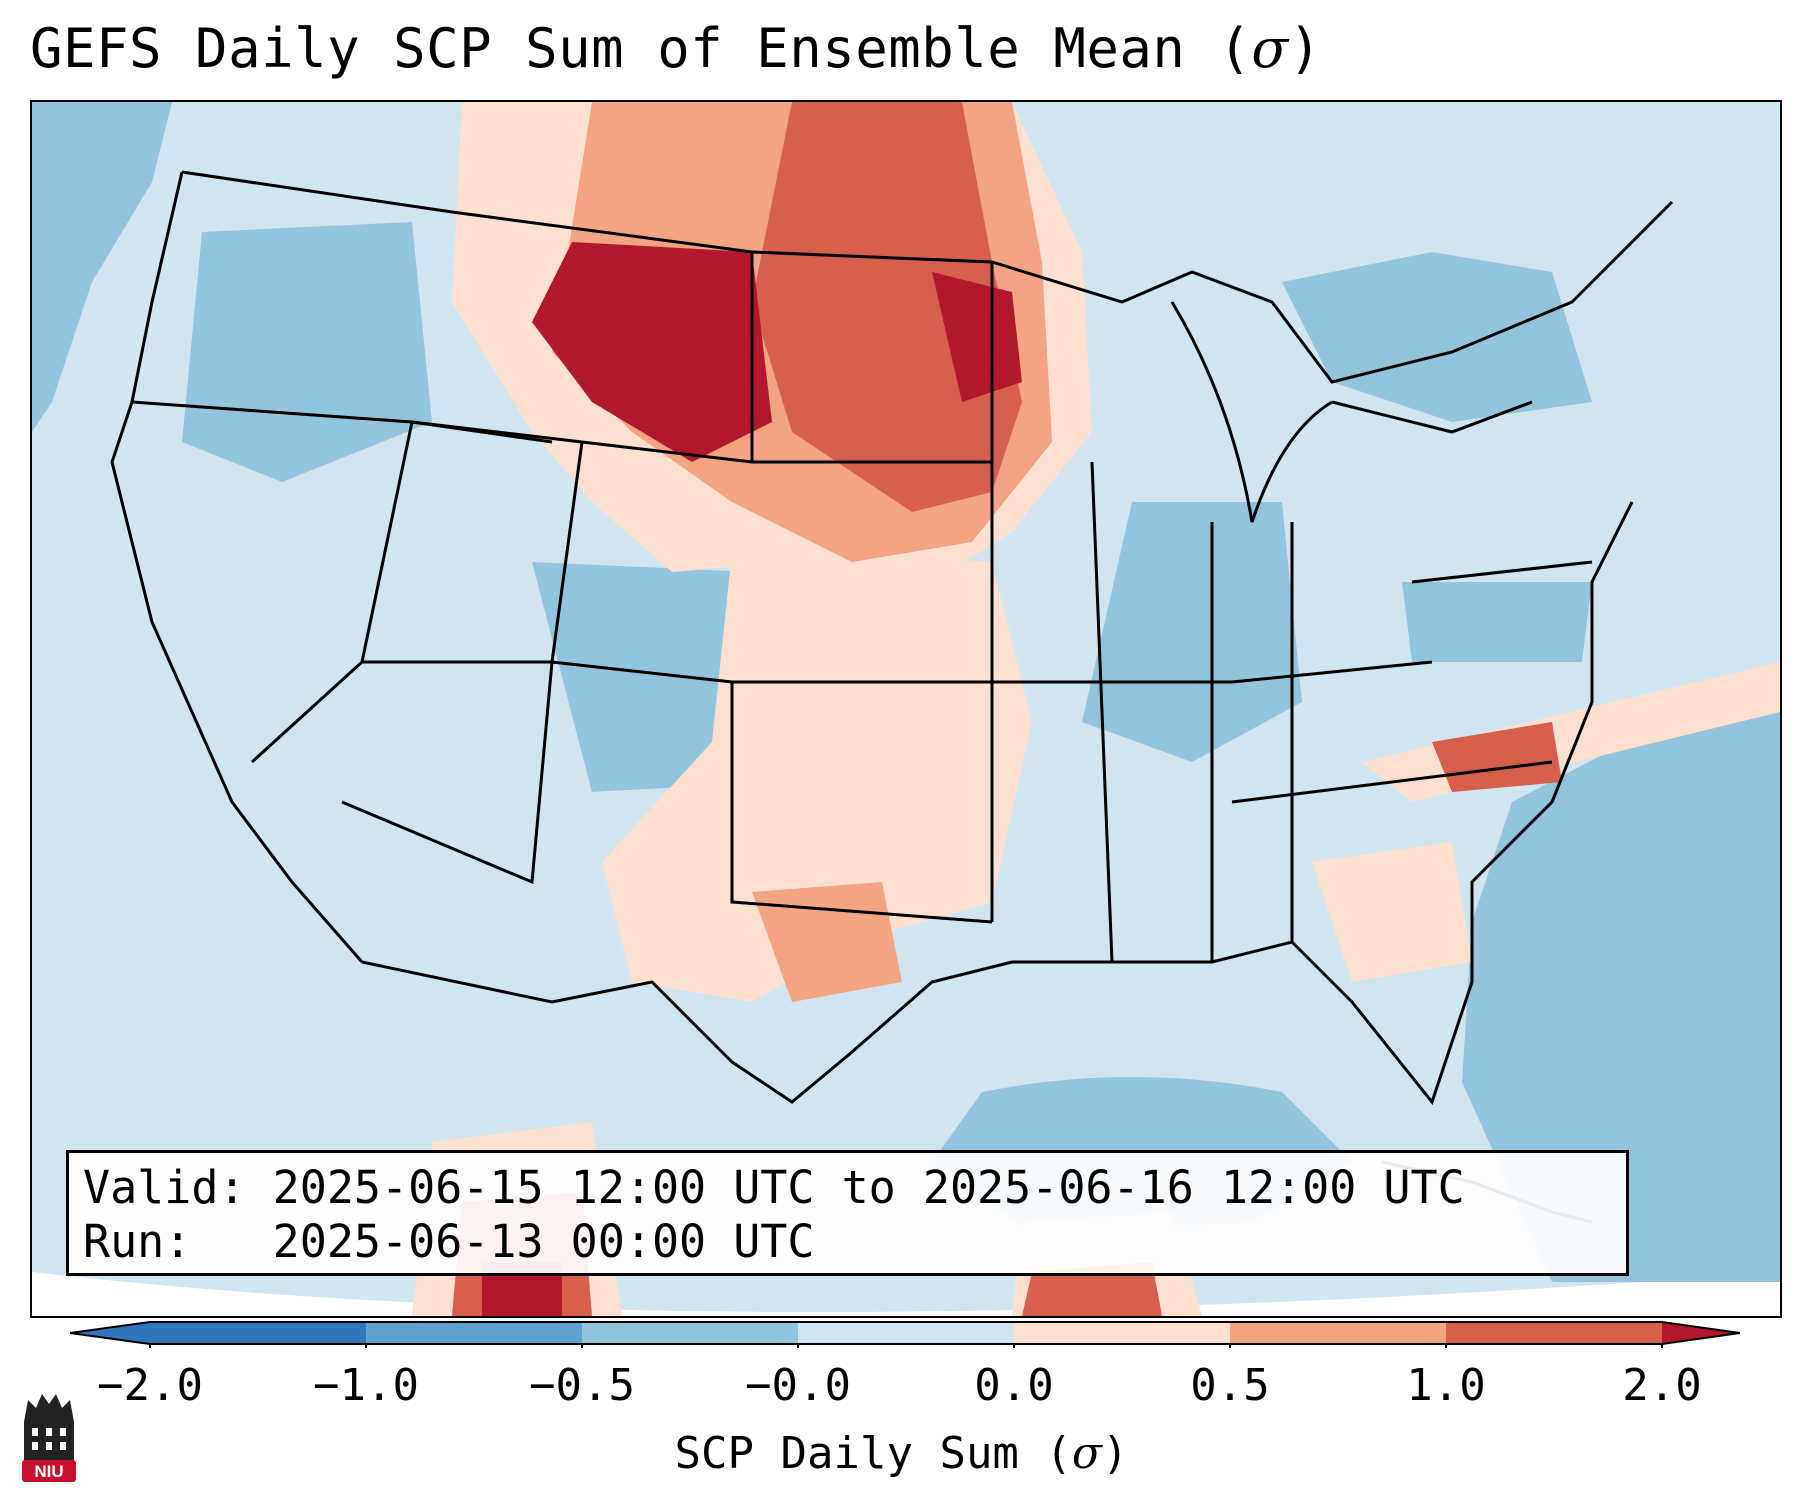  Describe the element at coordinates (1701, 1333) in the screenshot. I see `colorbar-extend-high` at that location.